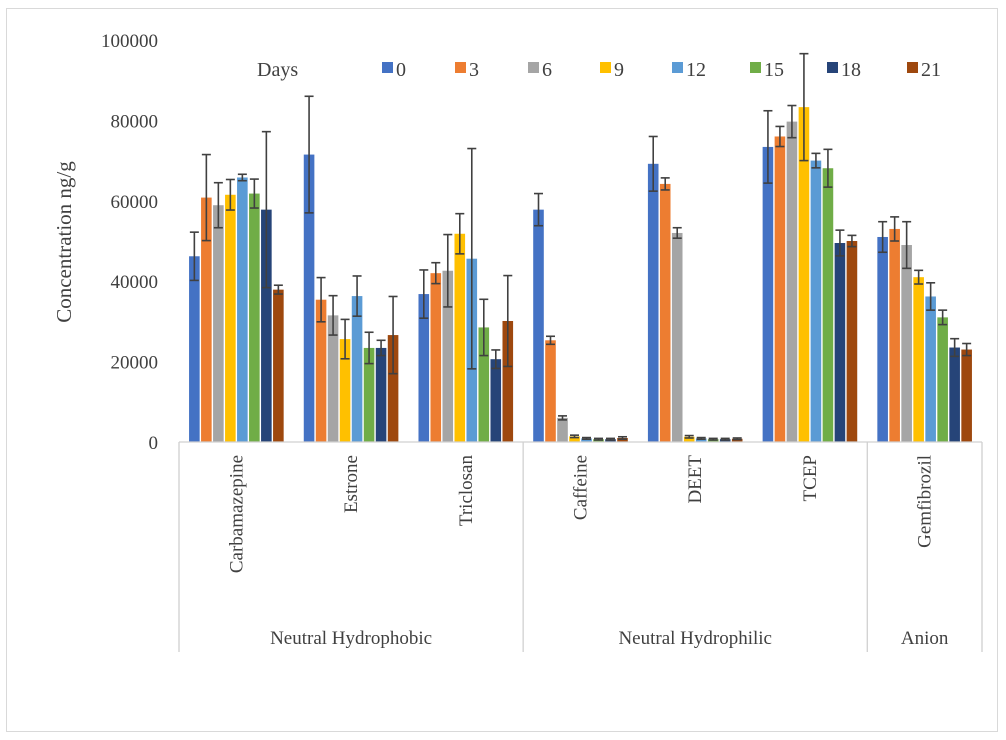  I want to click on x-category-label: Triclosan, so click(466, 491).